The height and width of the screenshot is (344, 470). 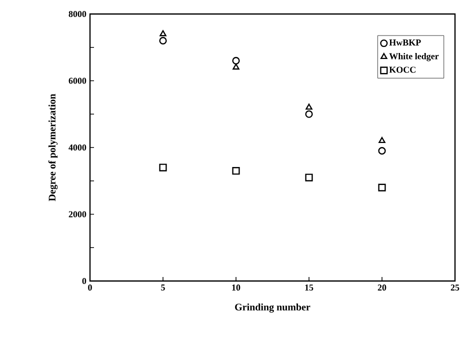 I want to click on x-tick-label: 10, so click(x=236, y=287).